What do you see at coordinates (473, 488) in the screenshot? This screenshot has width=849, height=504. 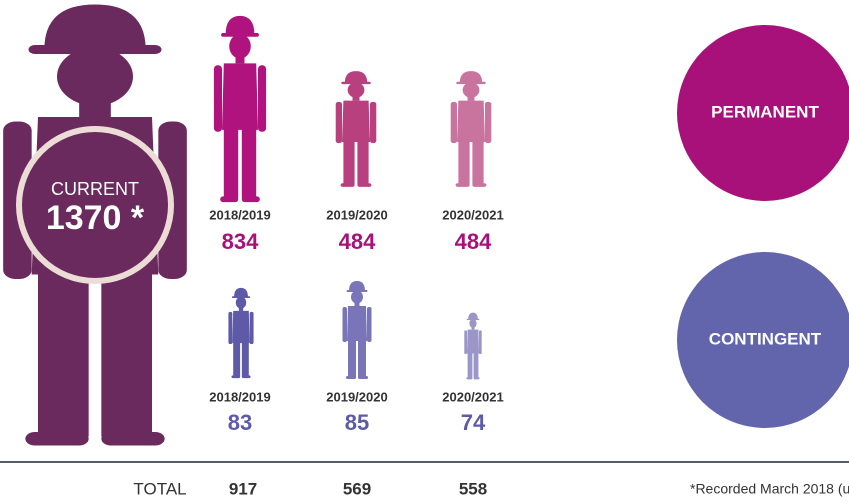 I see `total-value: 558` at bounding box center [473, 488].